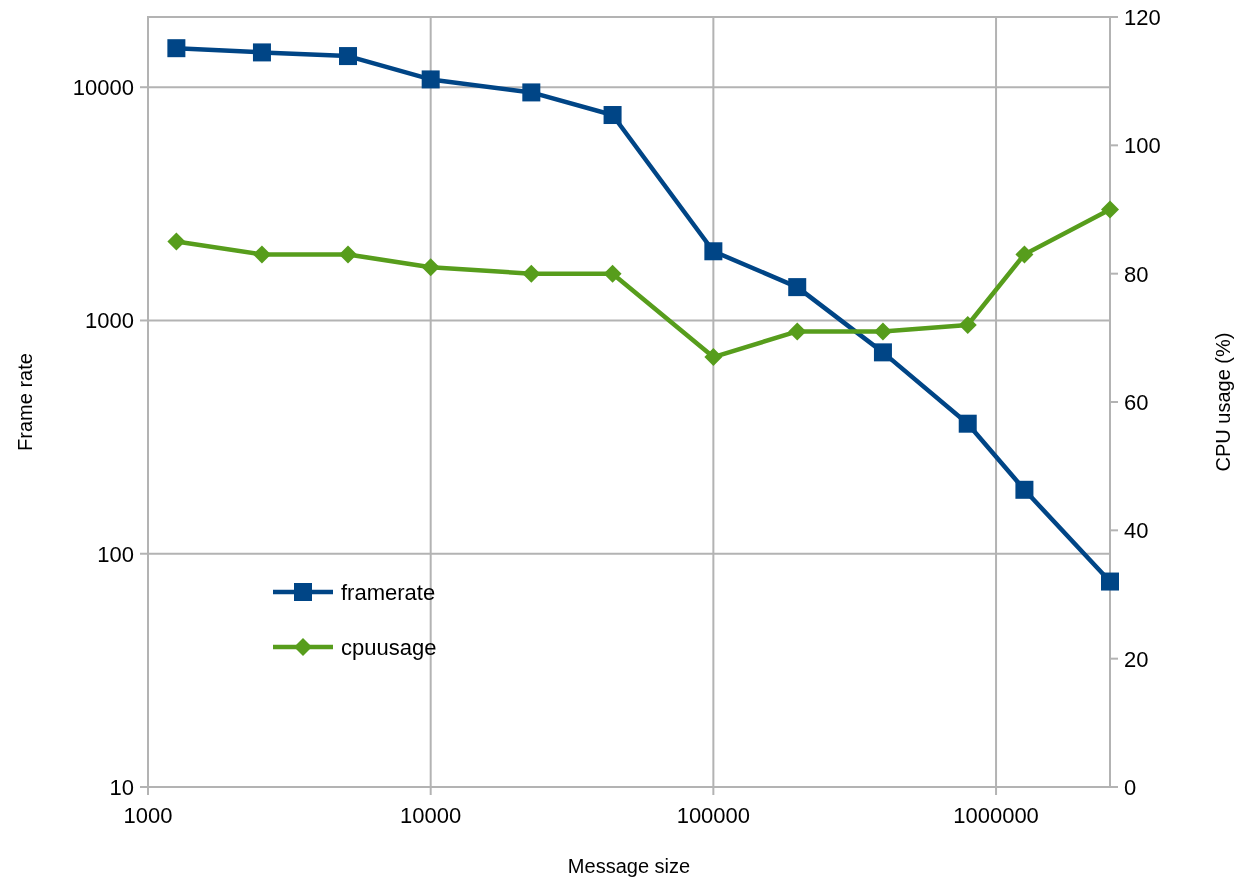 The width and height of the screenshot is (1246, 889). Describe the element at coordinates (1142, 146) in the screenshot. I see `y2-tick-label: 100` at that location.